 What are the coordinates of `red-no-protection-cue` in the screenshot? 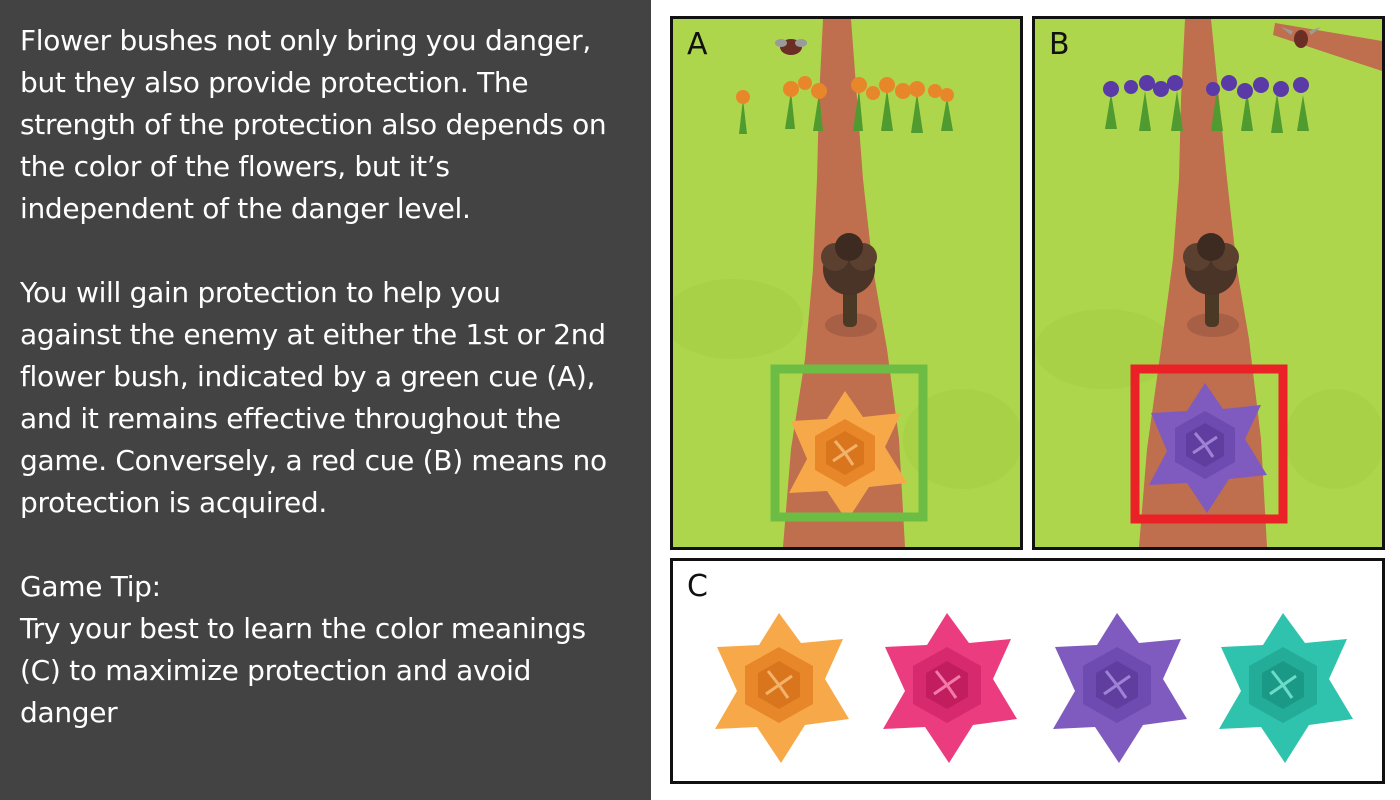 It's located at (1209, 444).